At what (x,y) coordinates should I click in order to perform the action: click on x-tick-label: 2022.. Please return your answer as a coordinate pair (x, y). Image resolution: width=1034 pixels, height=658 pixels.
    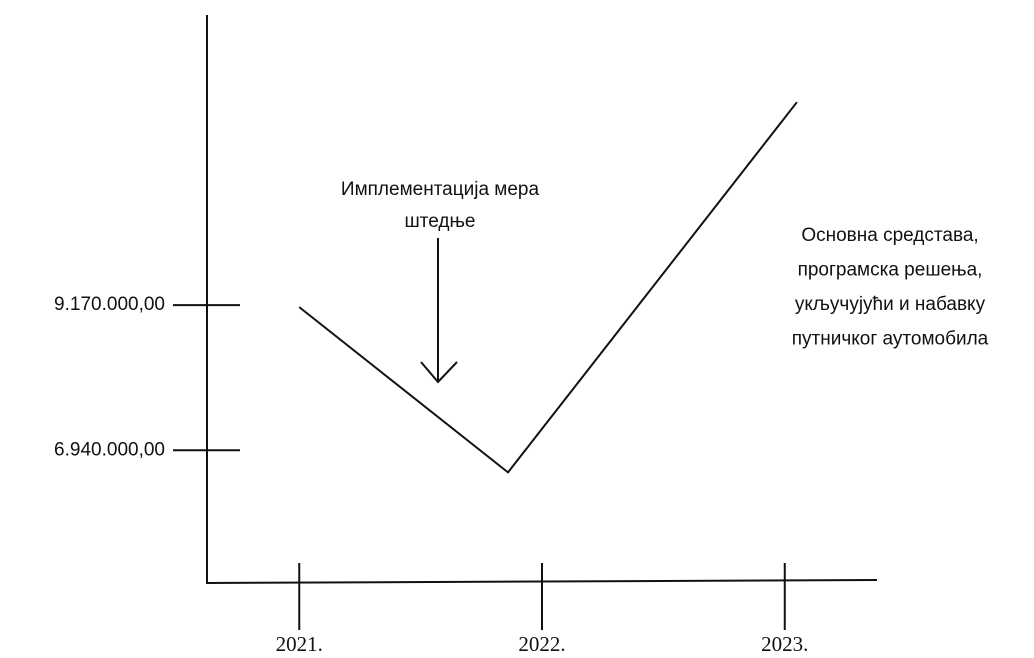
    Looking at the image, I should click on (541, 644).